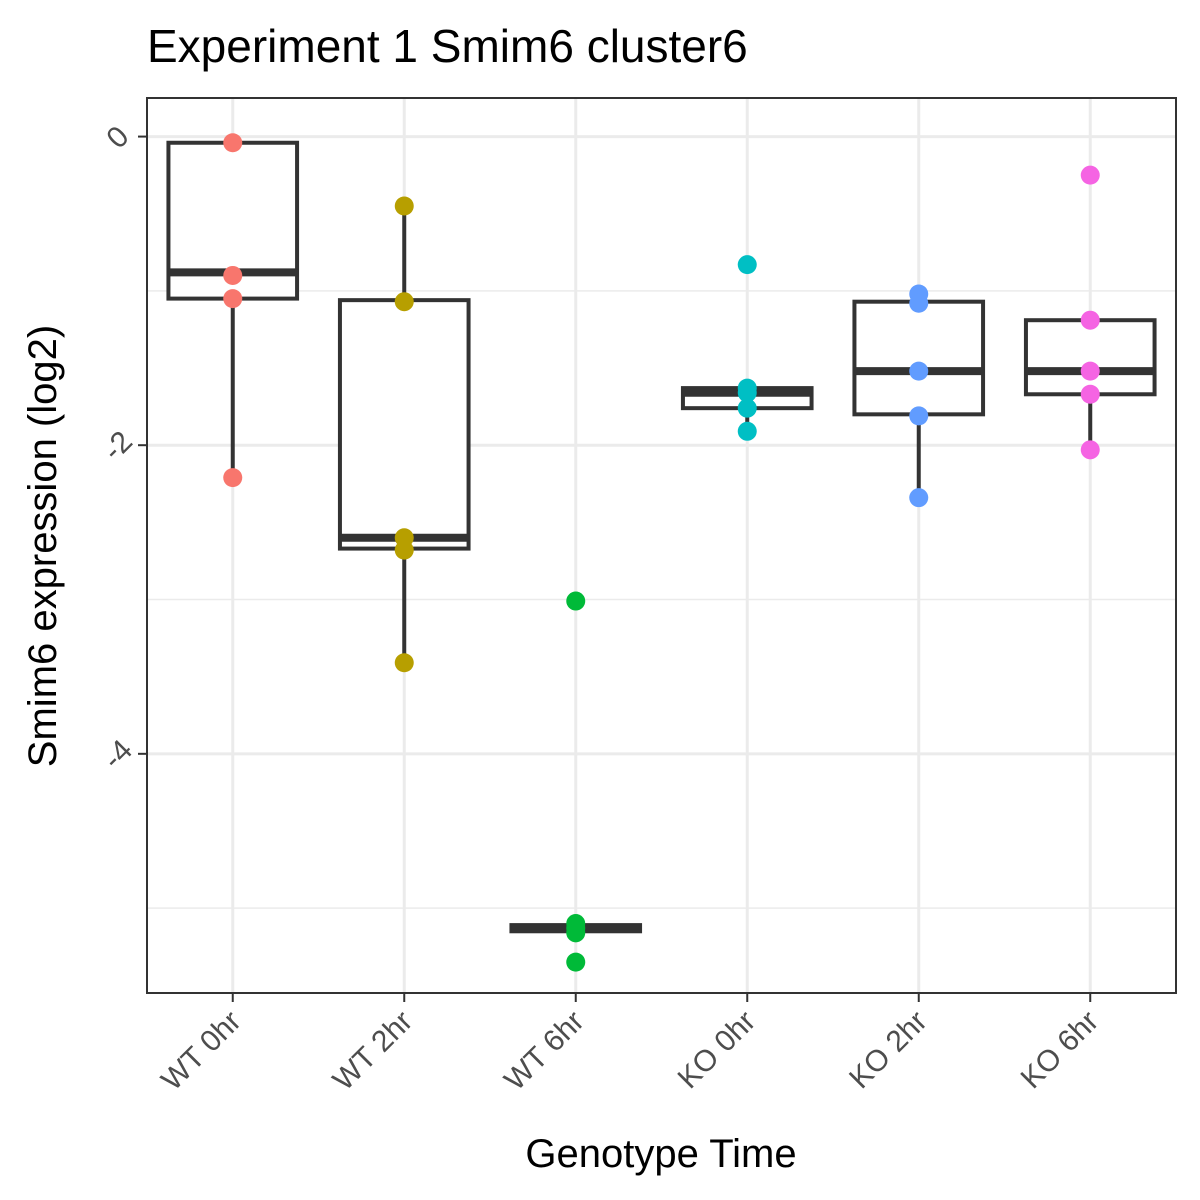  What do you see at coordinates (660, 1154) in the screenshot?
I see `x-axis-title: Genotype Time` at bounding box center [660, 1154].